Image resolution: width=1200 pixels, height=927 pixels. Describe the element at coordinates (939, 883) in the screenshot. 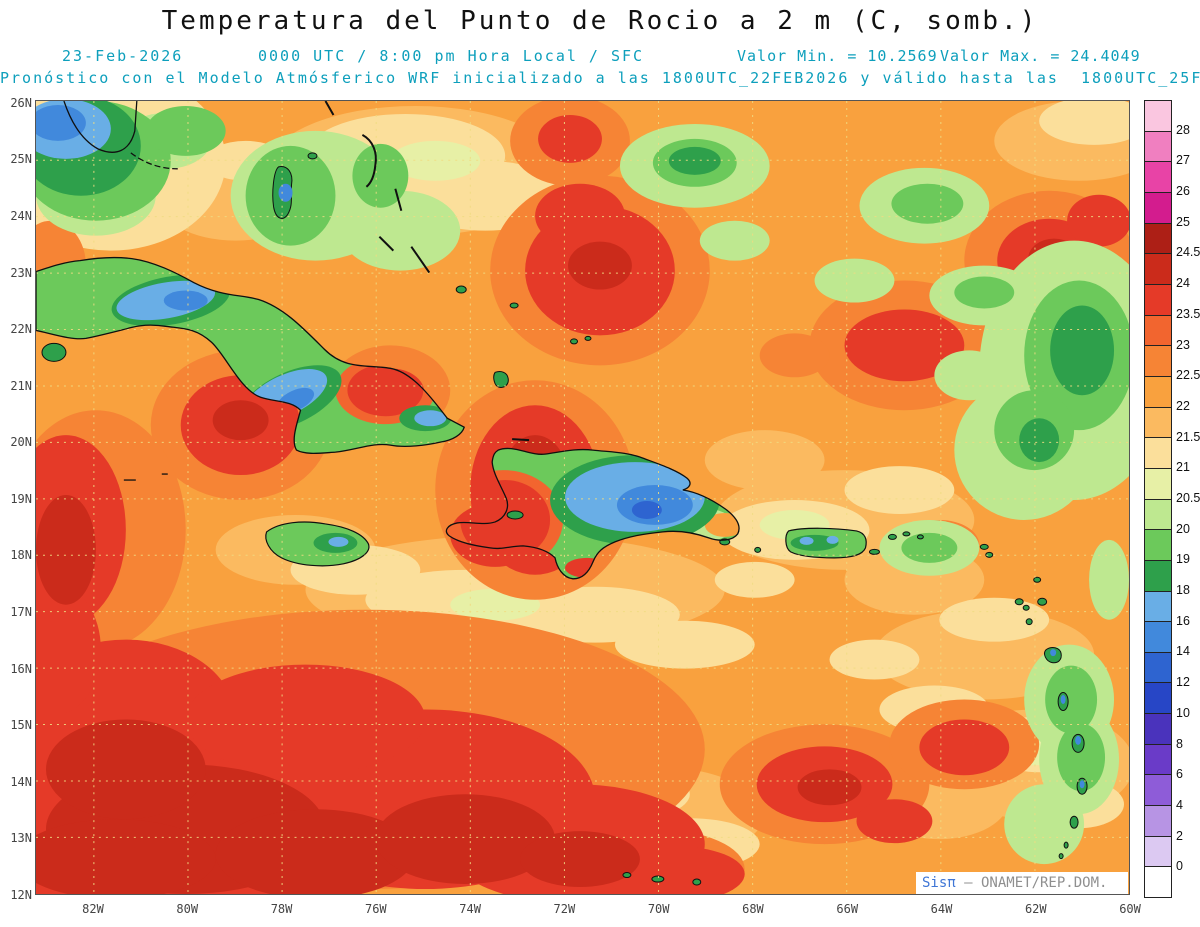

I see `watermark-brand: Sisπ` at that location.